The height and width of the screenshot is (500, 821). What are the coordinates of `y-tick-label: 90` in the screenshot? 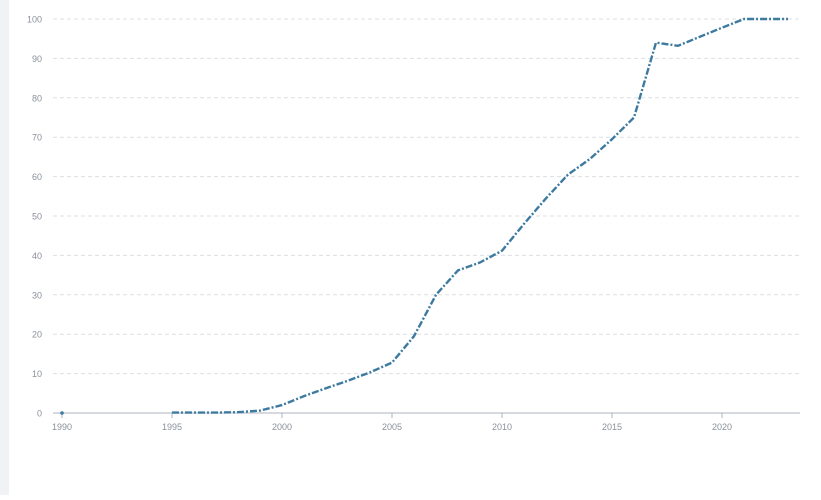 It's located at (37, 59).